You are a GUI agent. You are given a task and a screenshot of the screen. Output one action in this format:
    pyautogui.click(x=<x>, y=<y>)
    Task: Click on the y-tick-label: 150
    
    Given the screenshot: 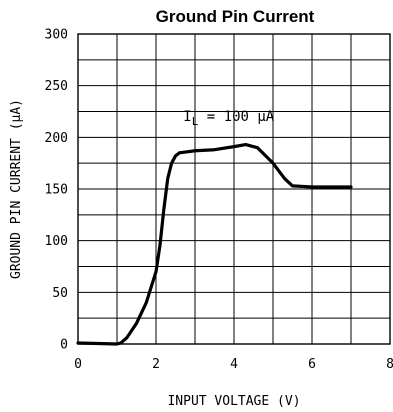 What is the action you would take?
    pyautogui.click(x=56, y=190)
    